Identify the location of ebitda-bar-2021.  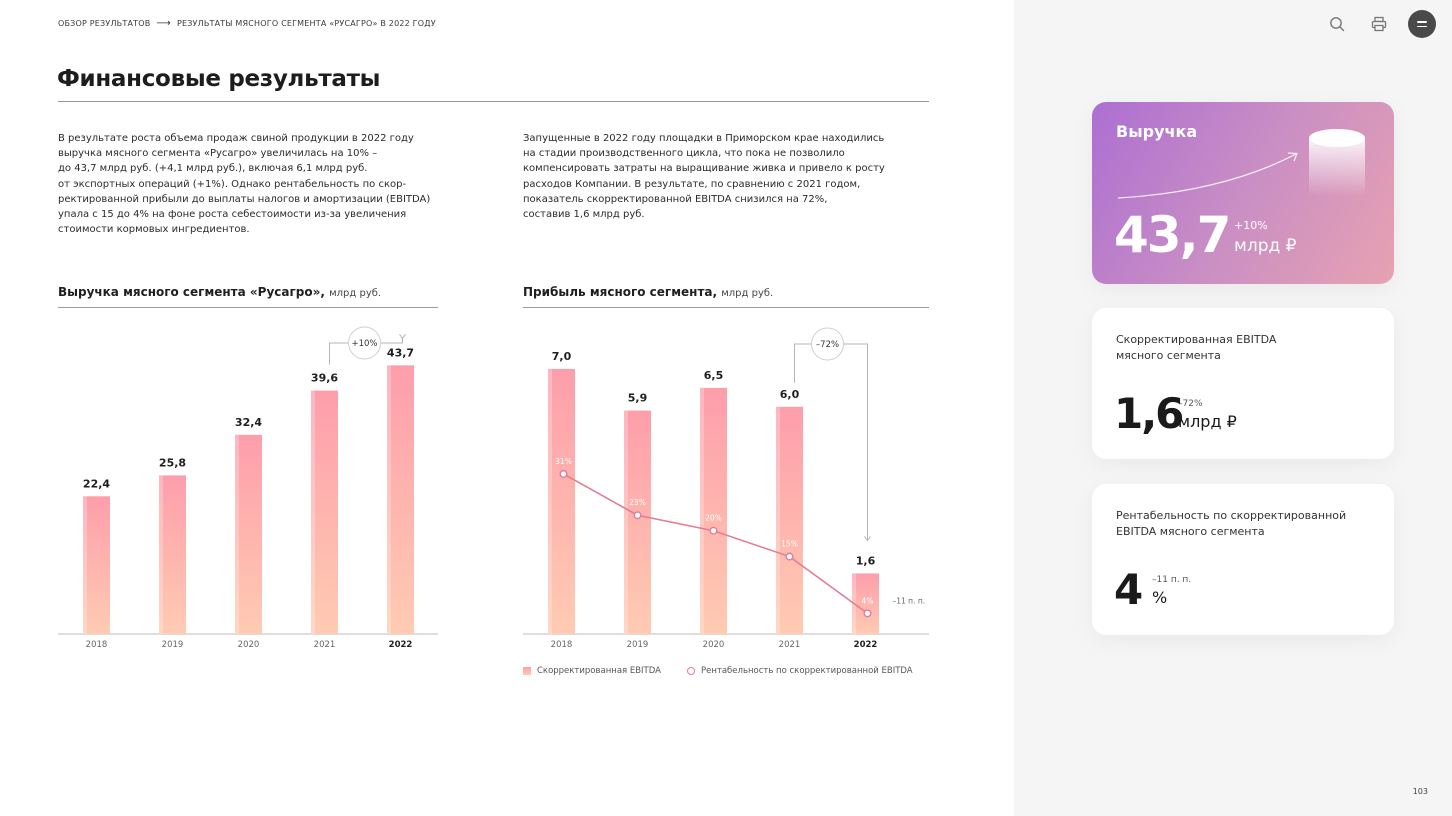
(789, 520).